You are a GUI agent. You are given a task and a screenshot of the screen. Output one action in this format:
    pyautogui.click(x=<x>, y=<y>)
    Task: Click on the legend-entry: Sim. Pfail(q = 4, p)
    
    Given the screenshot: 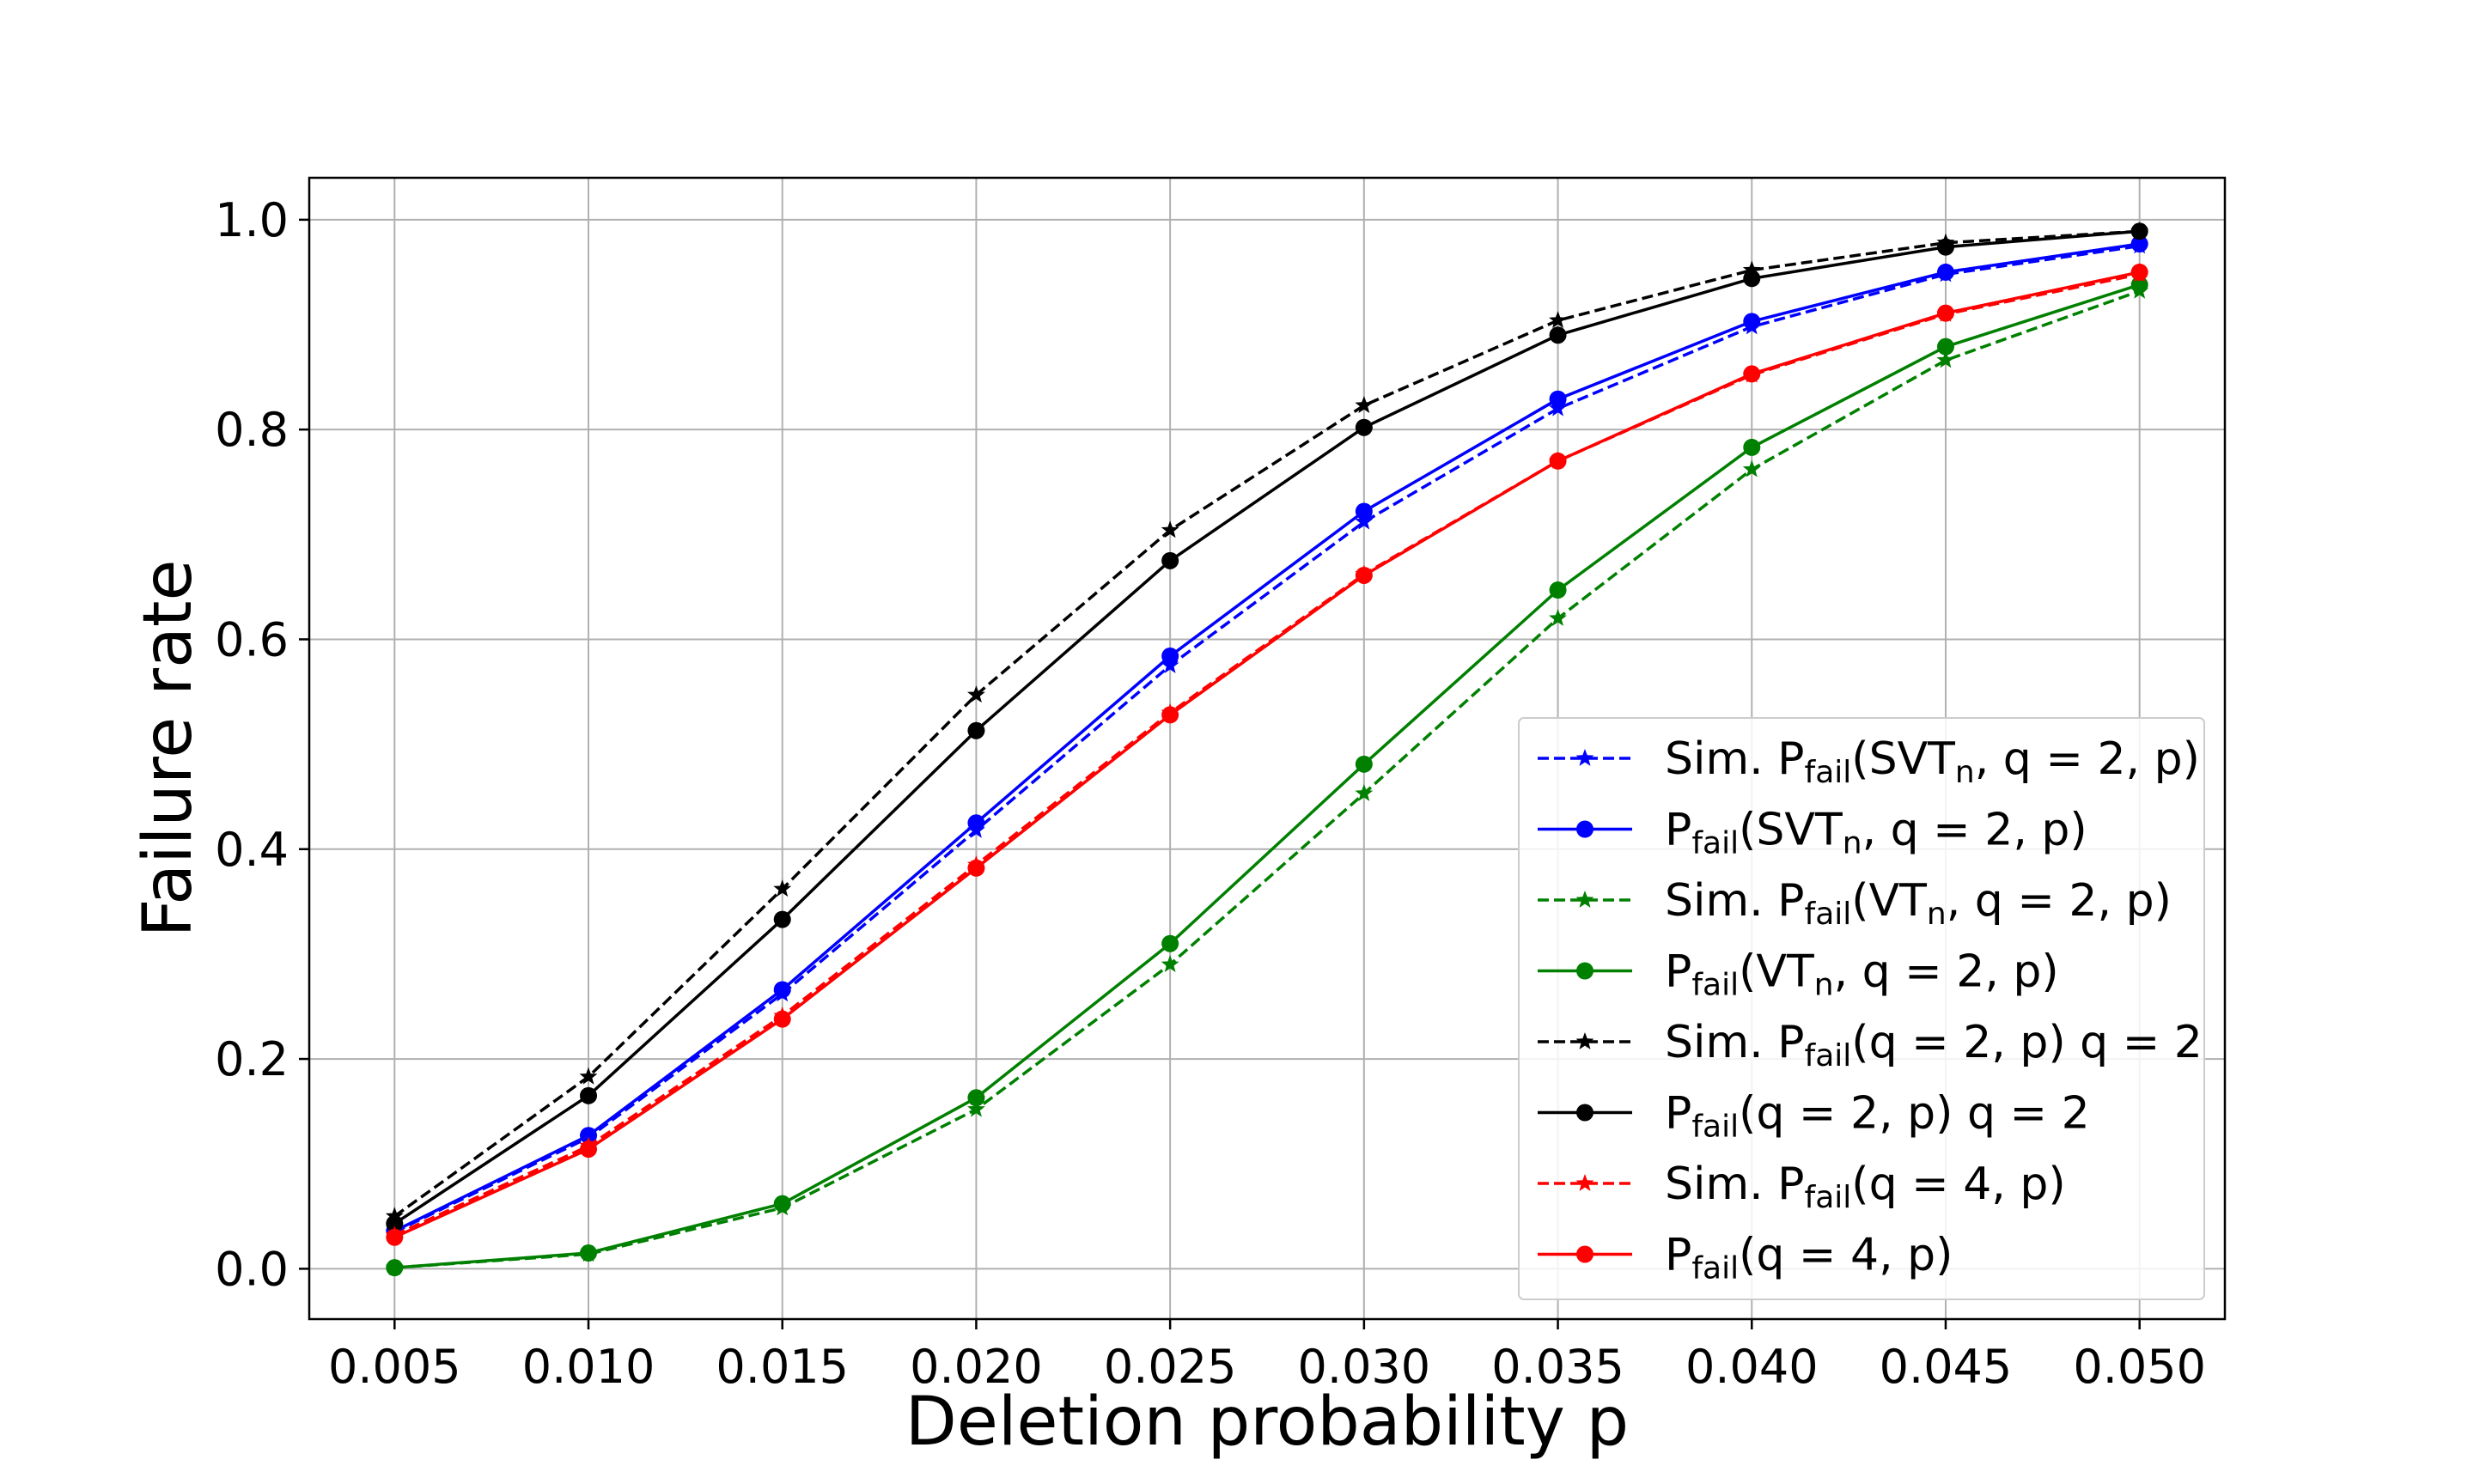 What is the action you would take?
    pyautogui.click(x=1802, y=1187)
    